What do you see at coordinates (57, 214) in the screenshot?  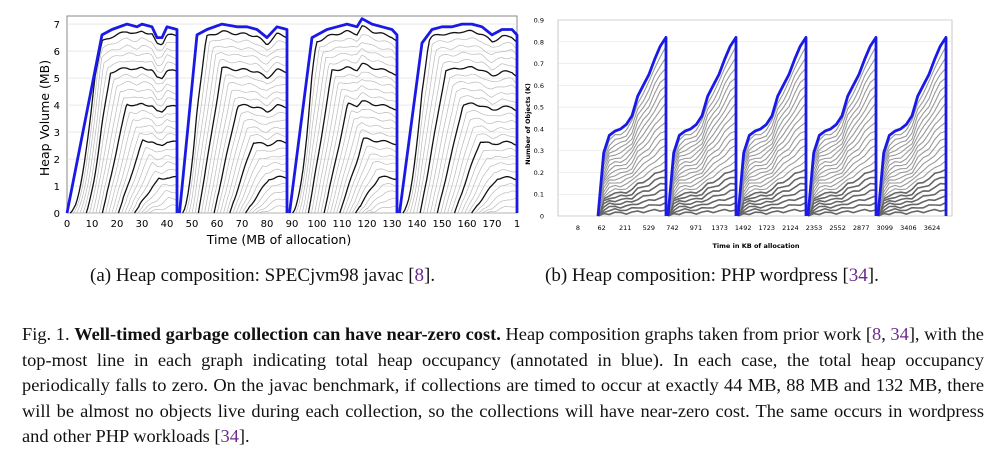 I see `y-tick-label: 0` at bounding box center [57, 214].